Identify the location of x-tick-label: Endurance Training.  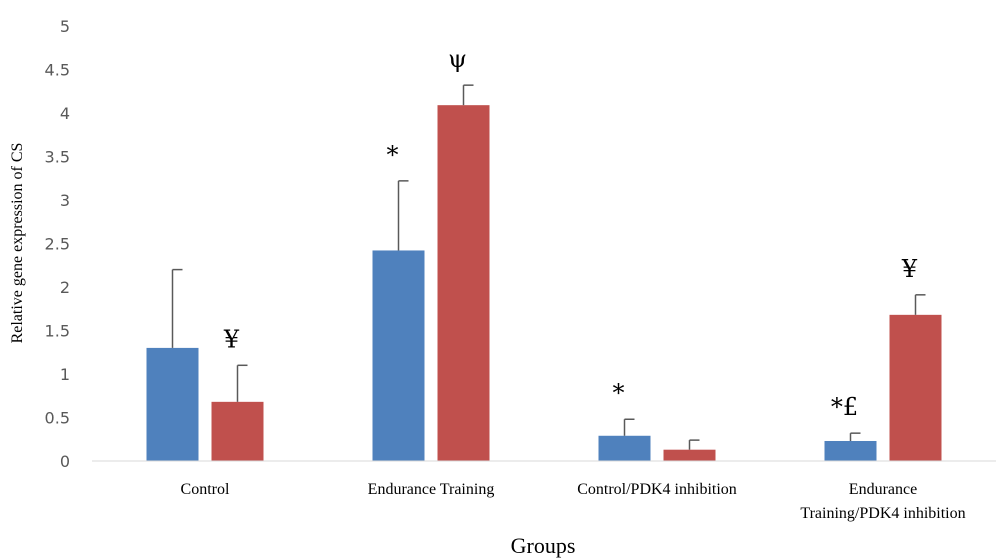
(431, 489).